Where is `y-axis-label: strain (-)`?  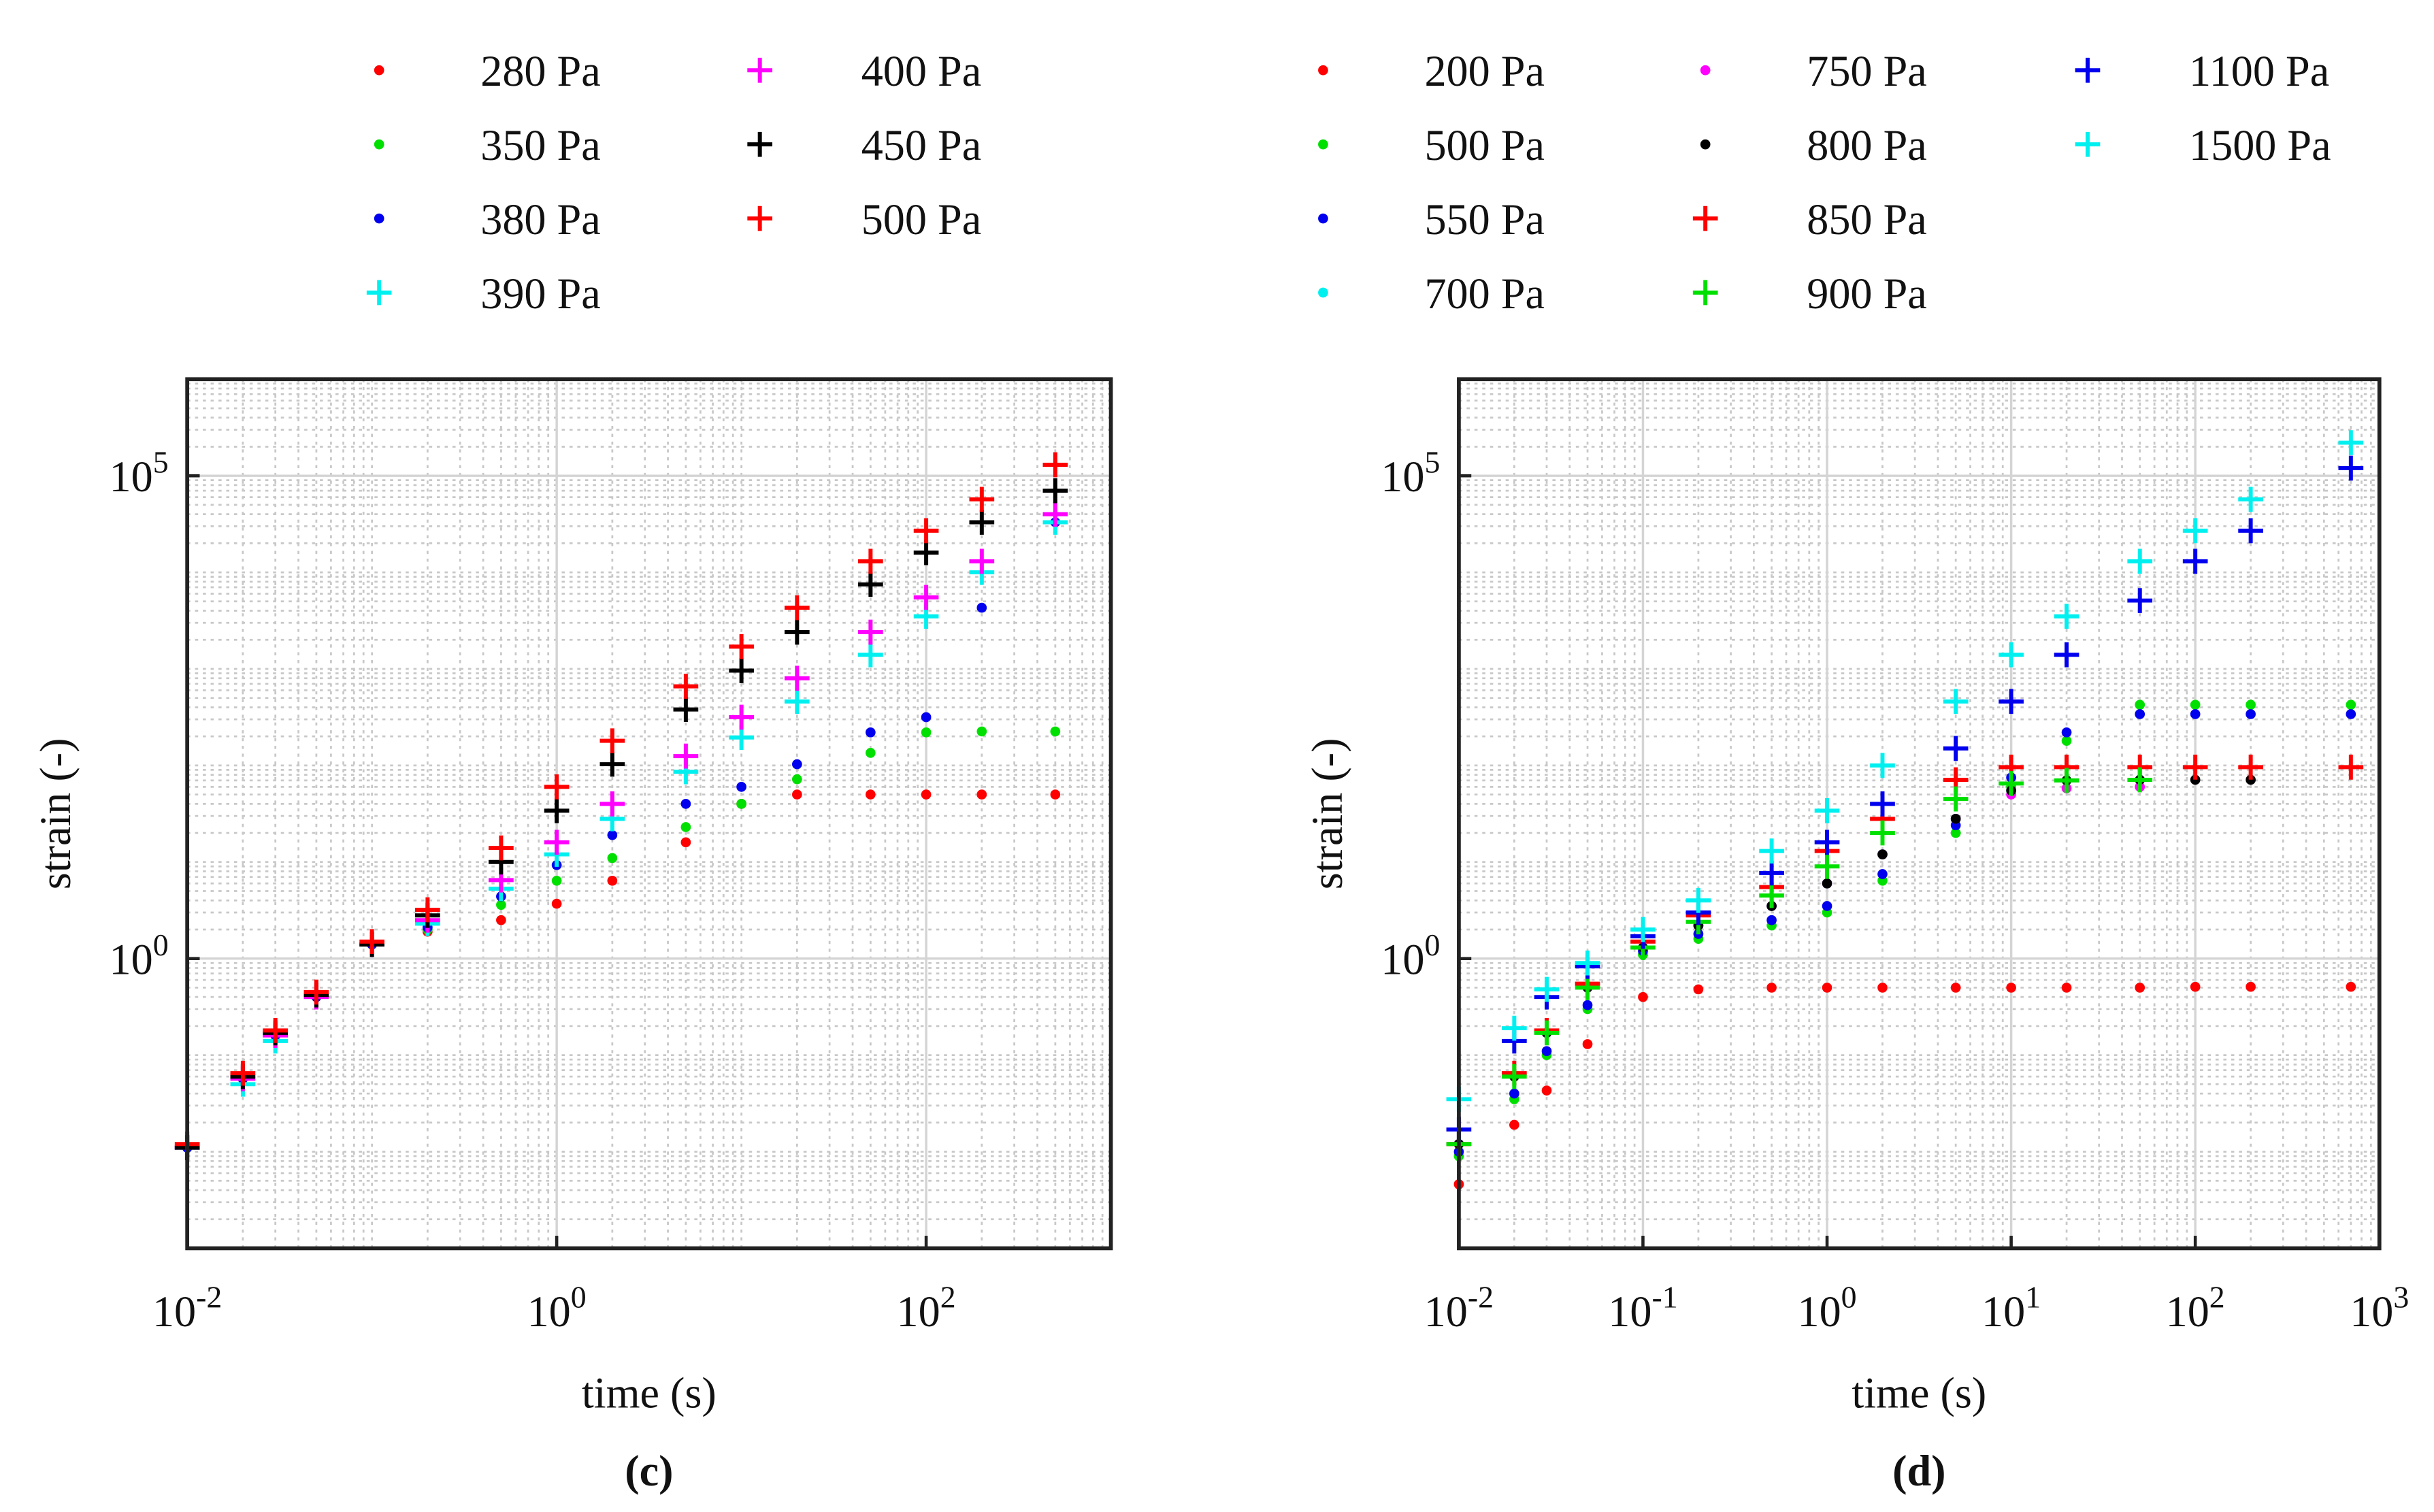
y-axis-label: strain (-) is located at coordinates (1327, 813).